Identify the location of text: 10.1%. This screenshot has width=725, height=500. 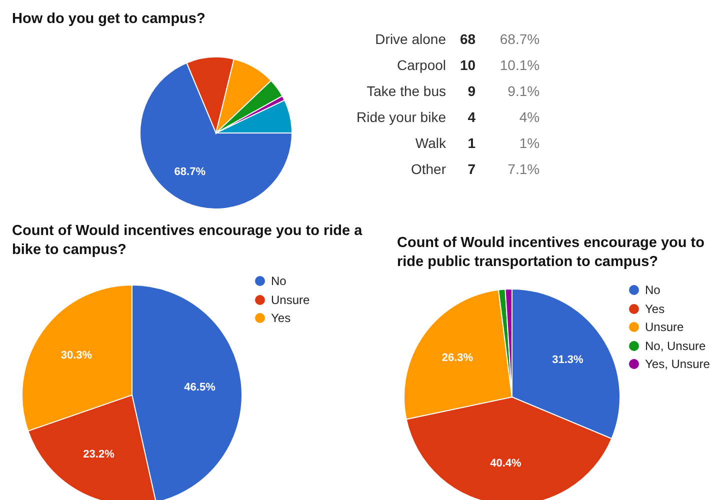
(519, 65).